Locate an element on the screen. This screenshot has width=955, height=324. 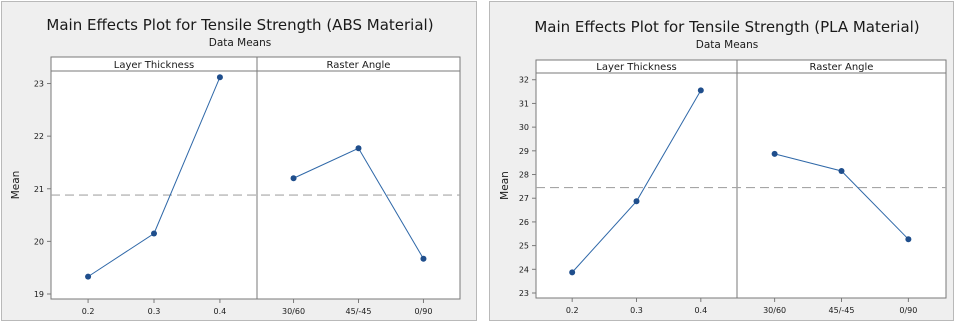
y-tick-label: 20 is located at coordinates (39, 241).